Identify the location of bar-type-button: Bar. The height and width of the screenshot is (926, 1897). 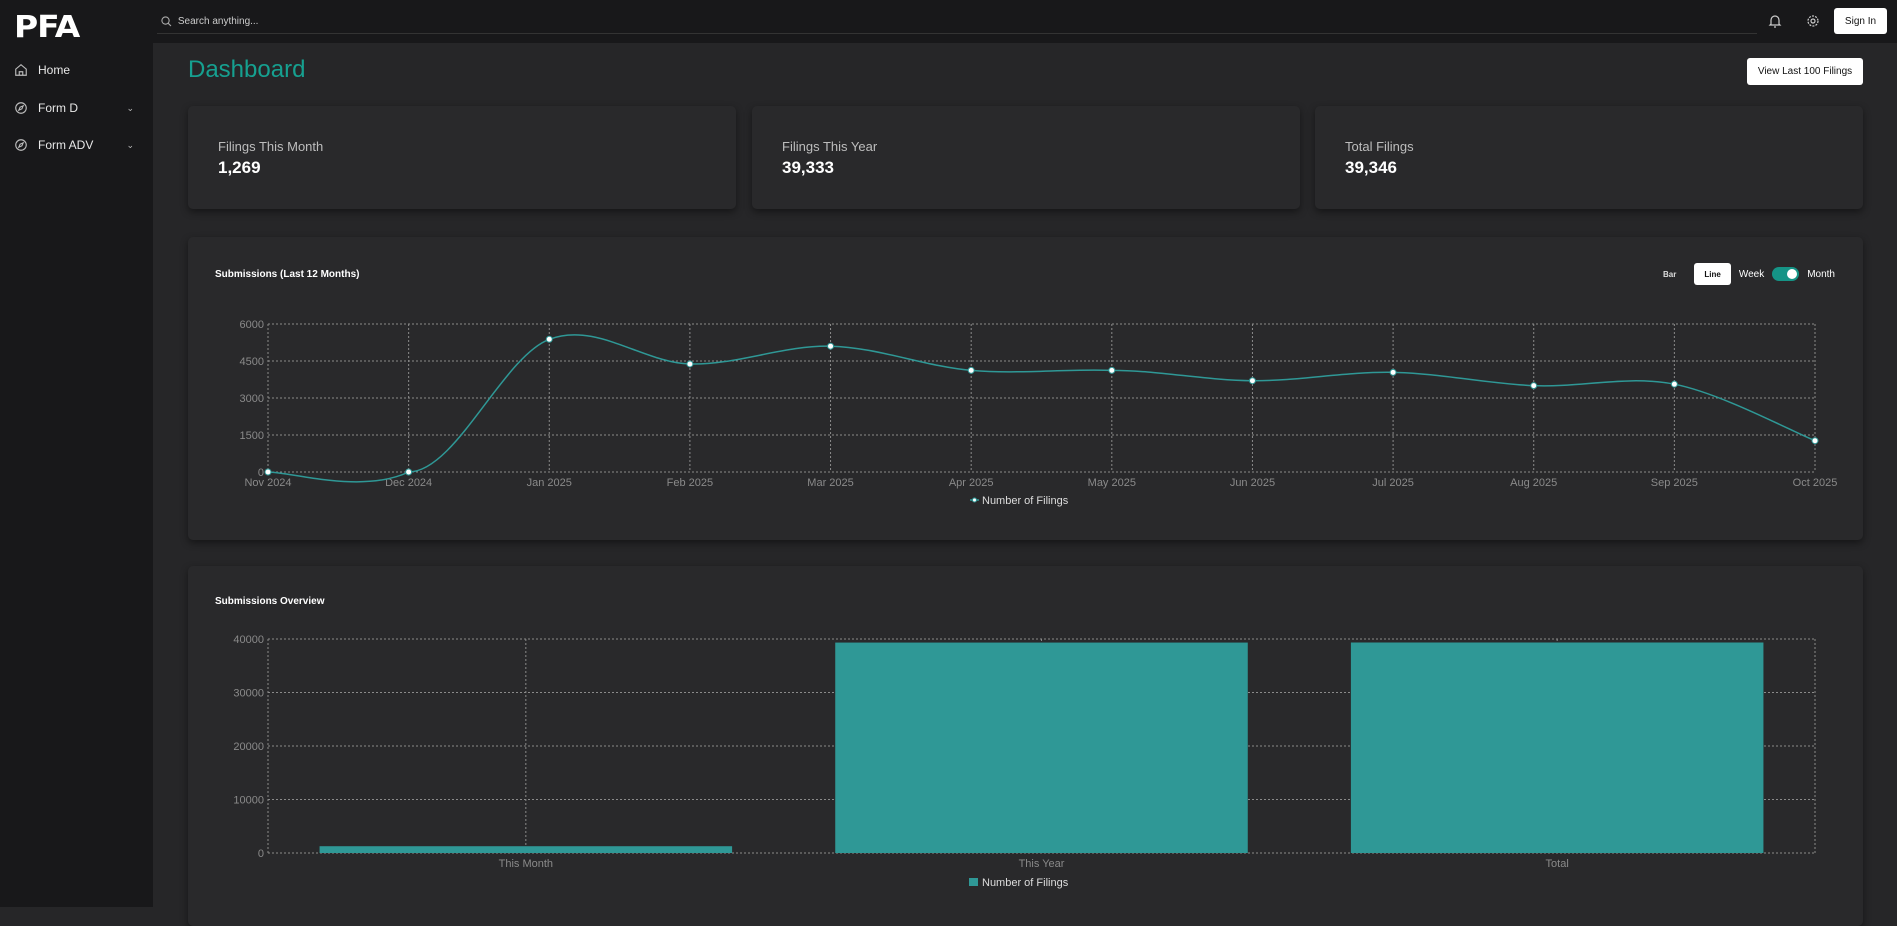
(1669, 274).